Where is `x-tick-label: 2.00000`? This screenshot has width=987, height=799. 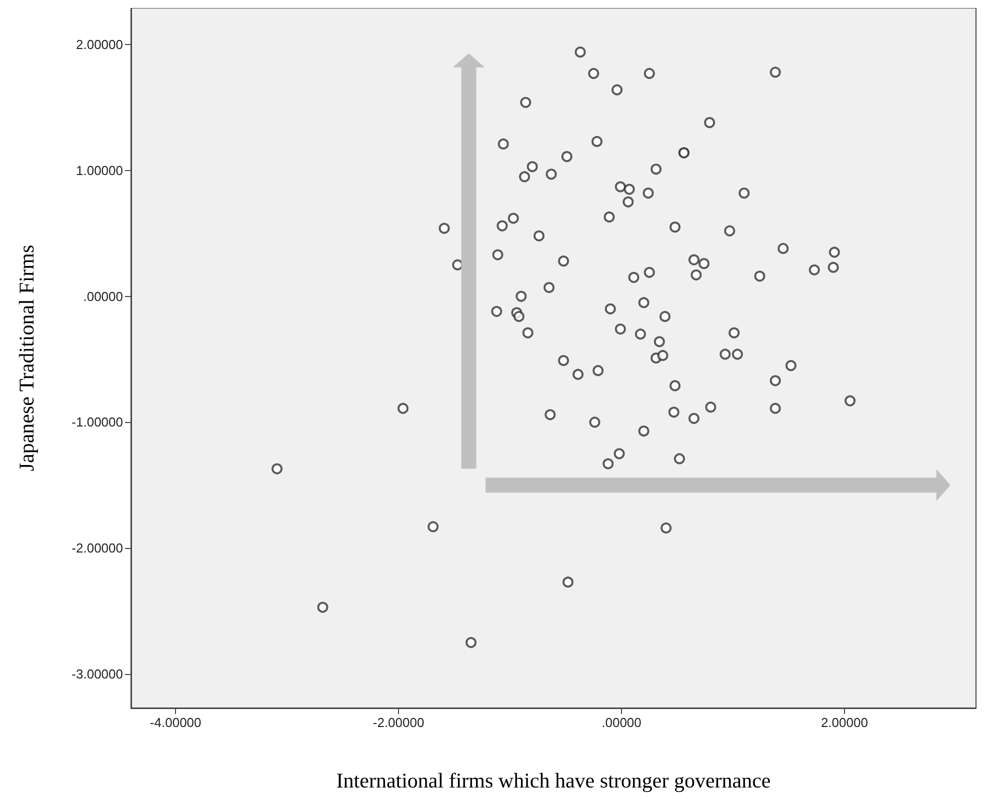 x-tick-label: 2.00000 is located at coordinates (844, 722).